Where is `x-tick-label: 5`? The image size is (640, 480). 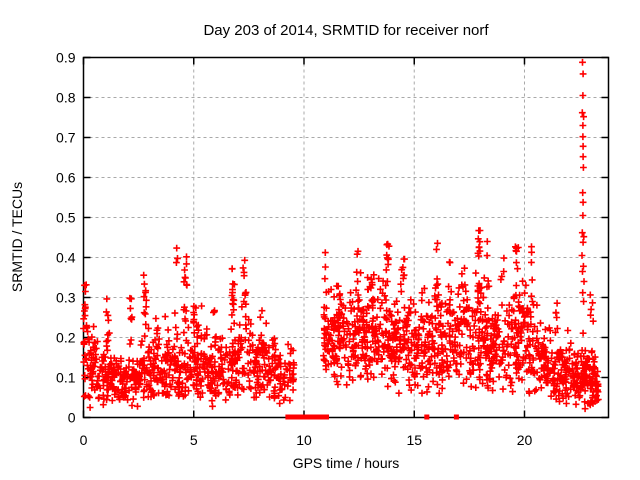 x-tick-label: 5 is located at coordinates (194, 440).